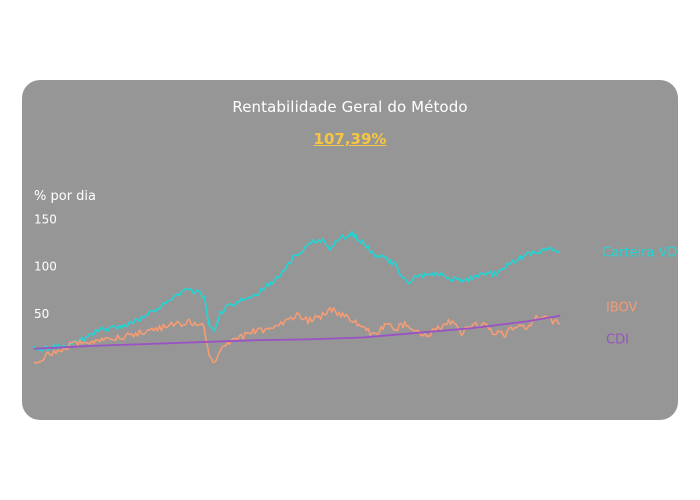 This screenshot has width=700, height=500. What do you see at coordinates (350, 107) in the screenshot?
I see `chart-title: Rentabilidade Geral do Método` at bounding box center [350, 107].